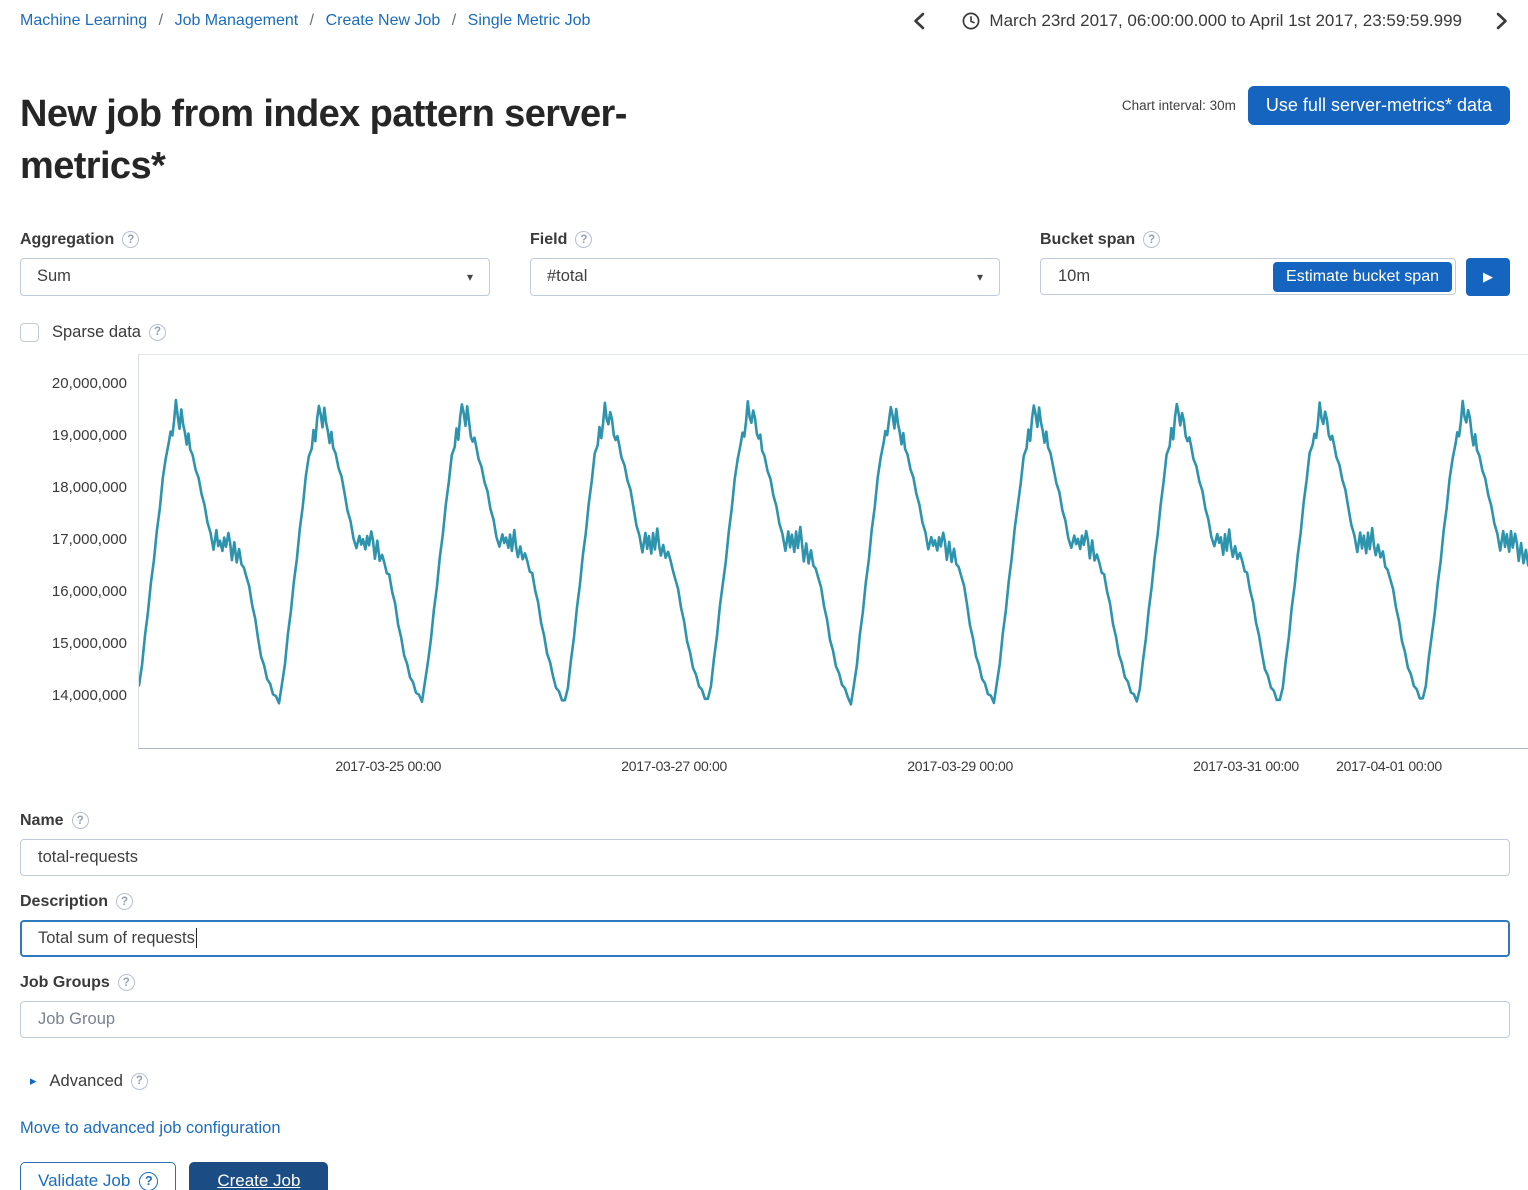 The image size is (1528, 1190). Describe the element at coordinates (259, 1180) in the screenshot. I see `create-job-label: Create Job` at that location.